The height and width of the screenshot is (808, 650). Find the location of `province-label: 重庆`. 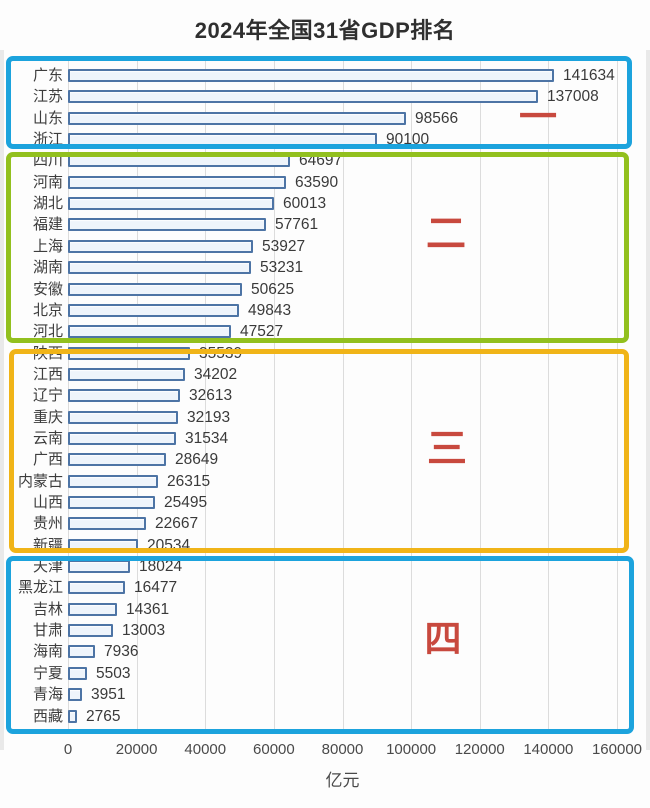

province-label: 重庆 is located at coordinates (47, 417).